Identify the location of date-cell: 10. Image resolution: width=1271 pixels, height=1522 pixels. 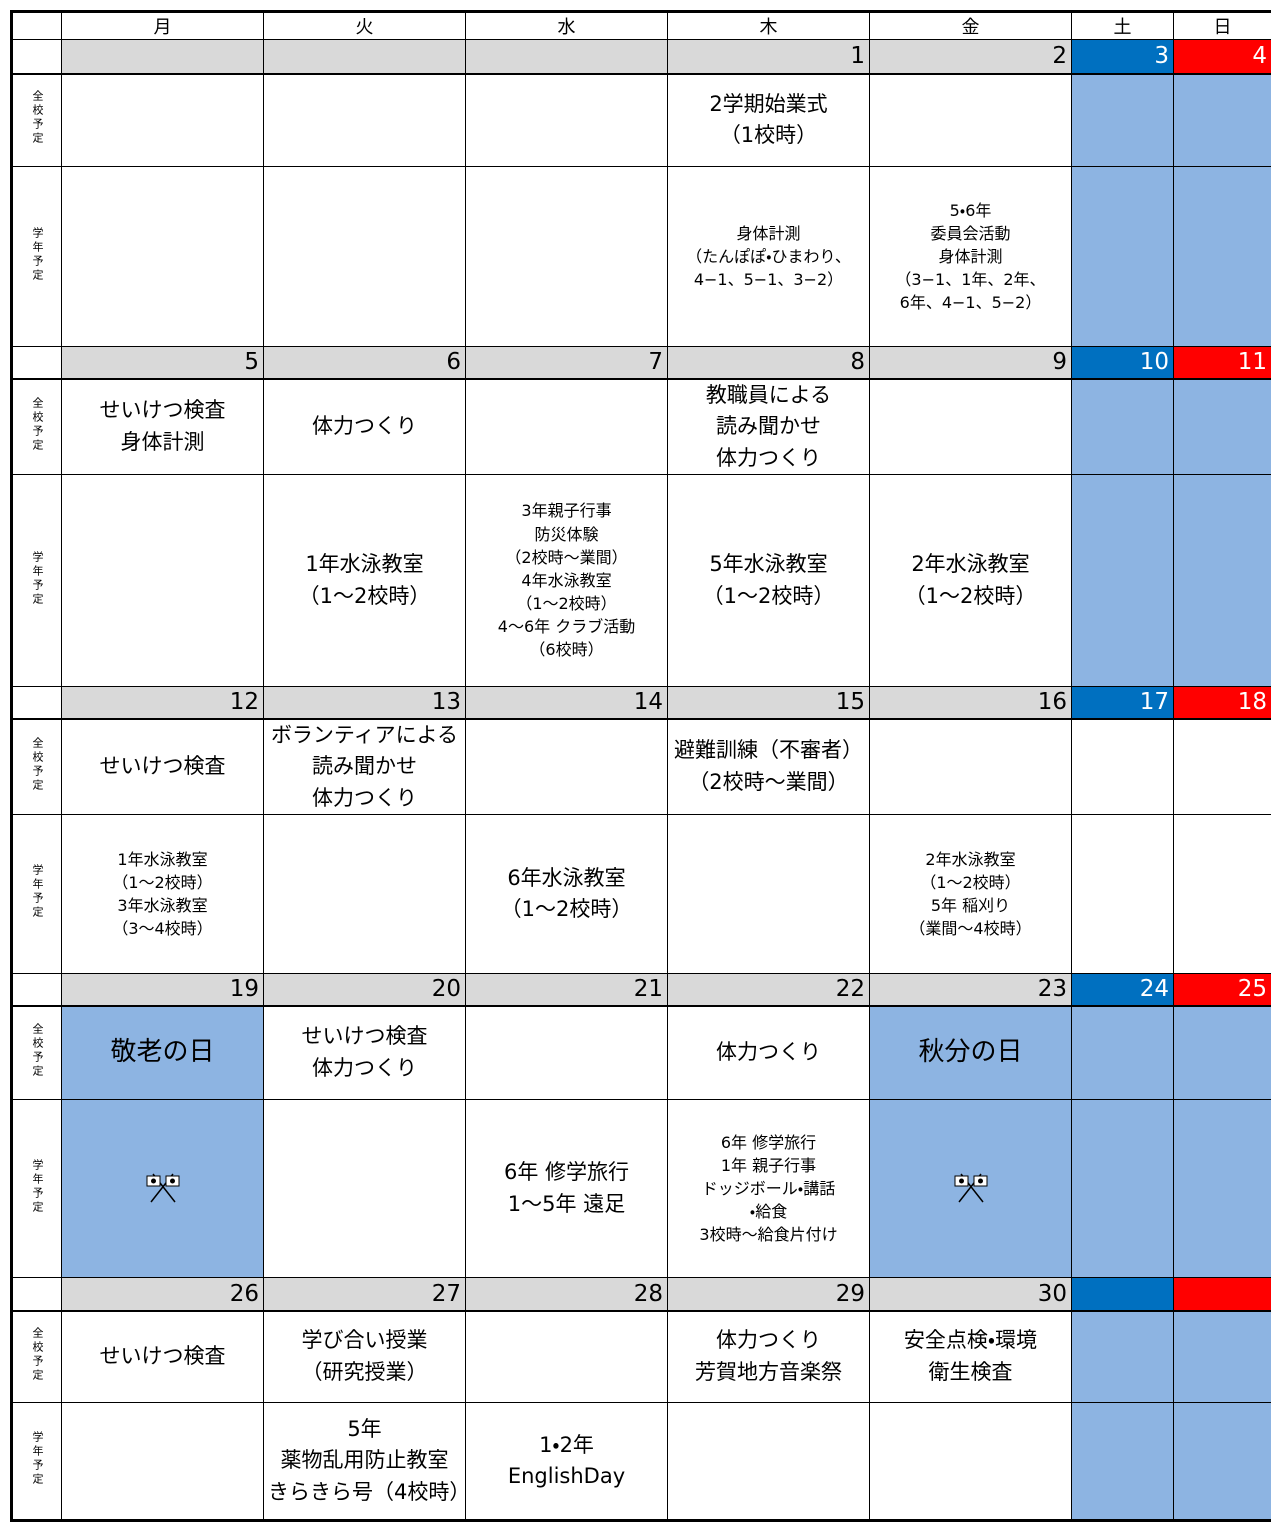
(1123, 363).